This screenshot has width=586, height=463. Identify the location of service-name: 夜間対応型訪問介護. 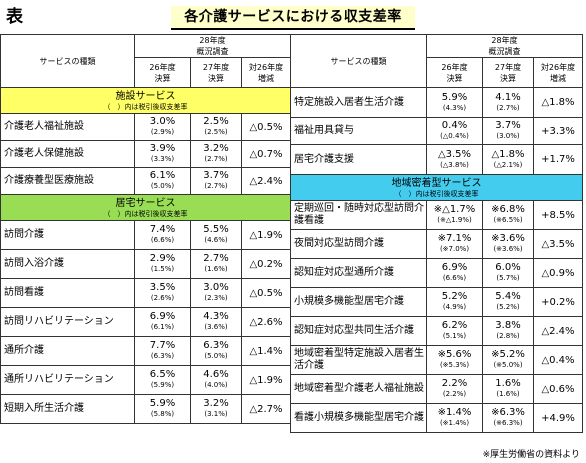
(358, 244).